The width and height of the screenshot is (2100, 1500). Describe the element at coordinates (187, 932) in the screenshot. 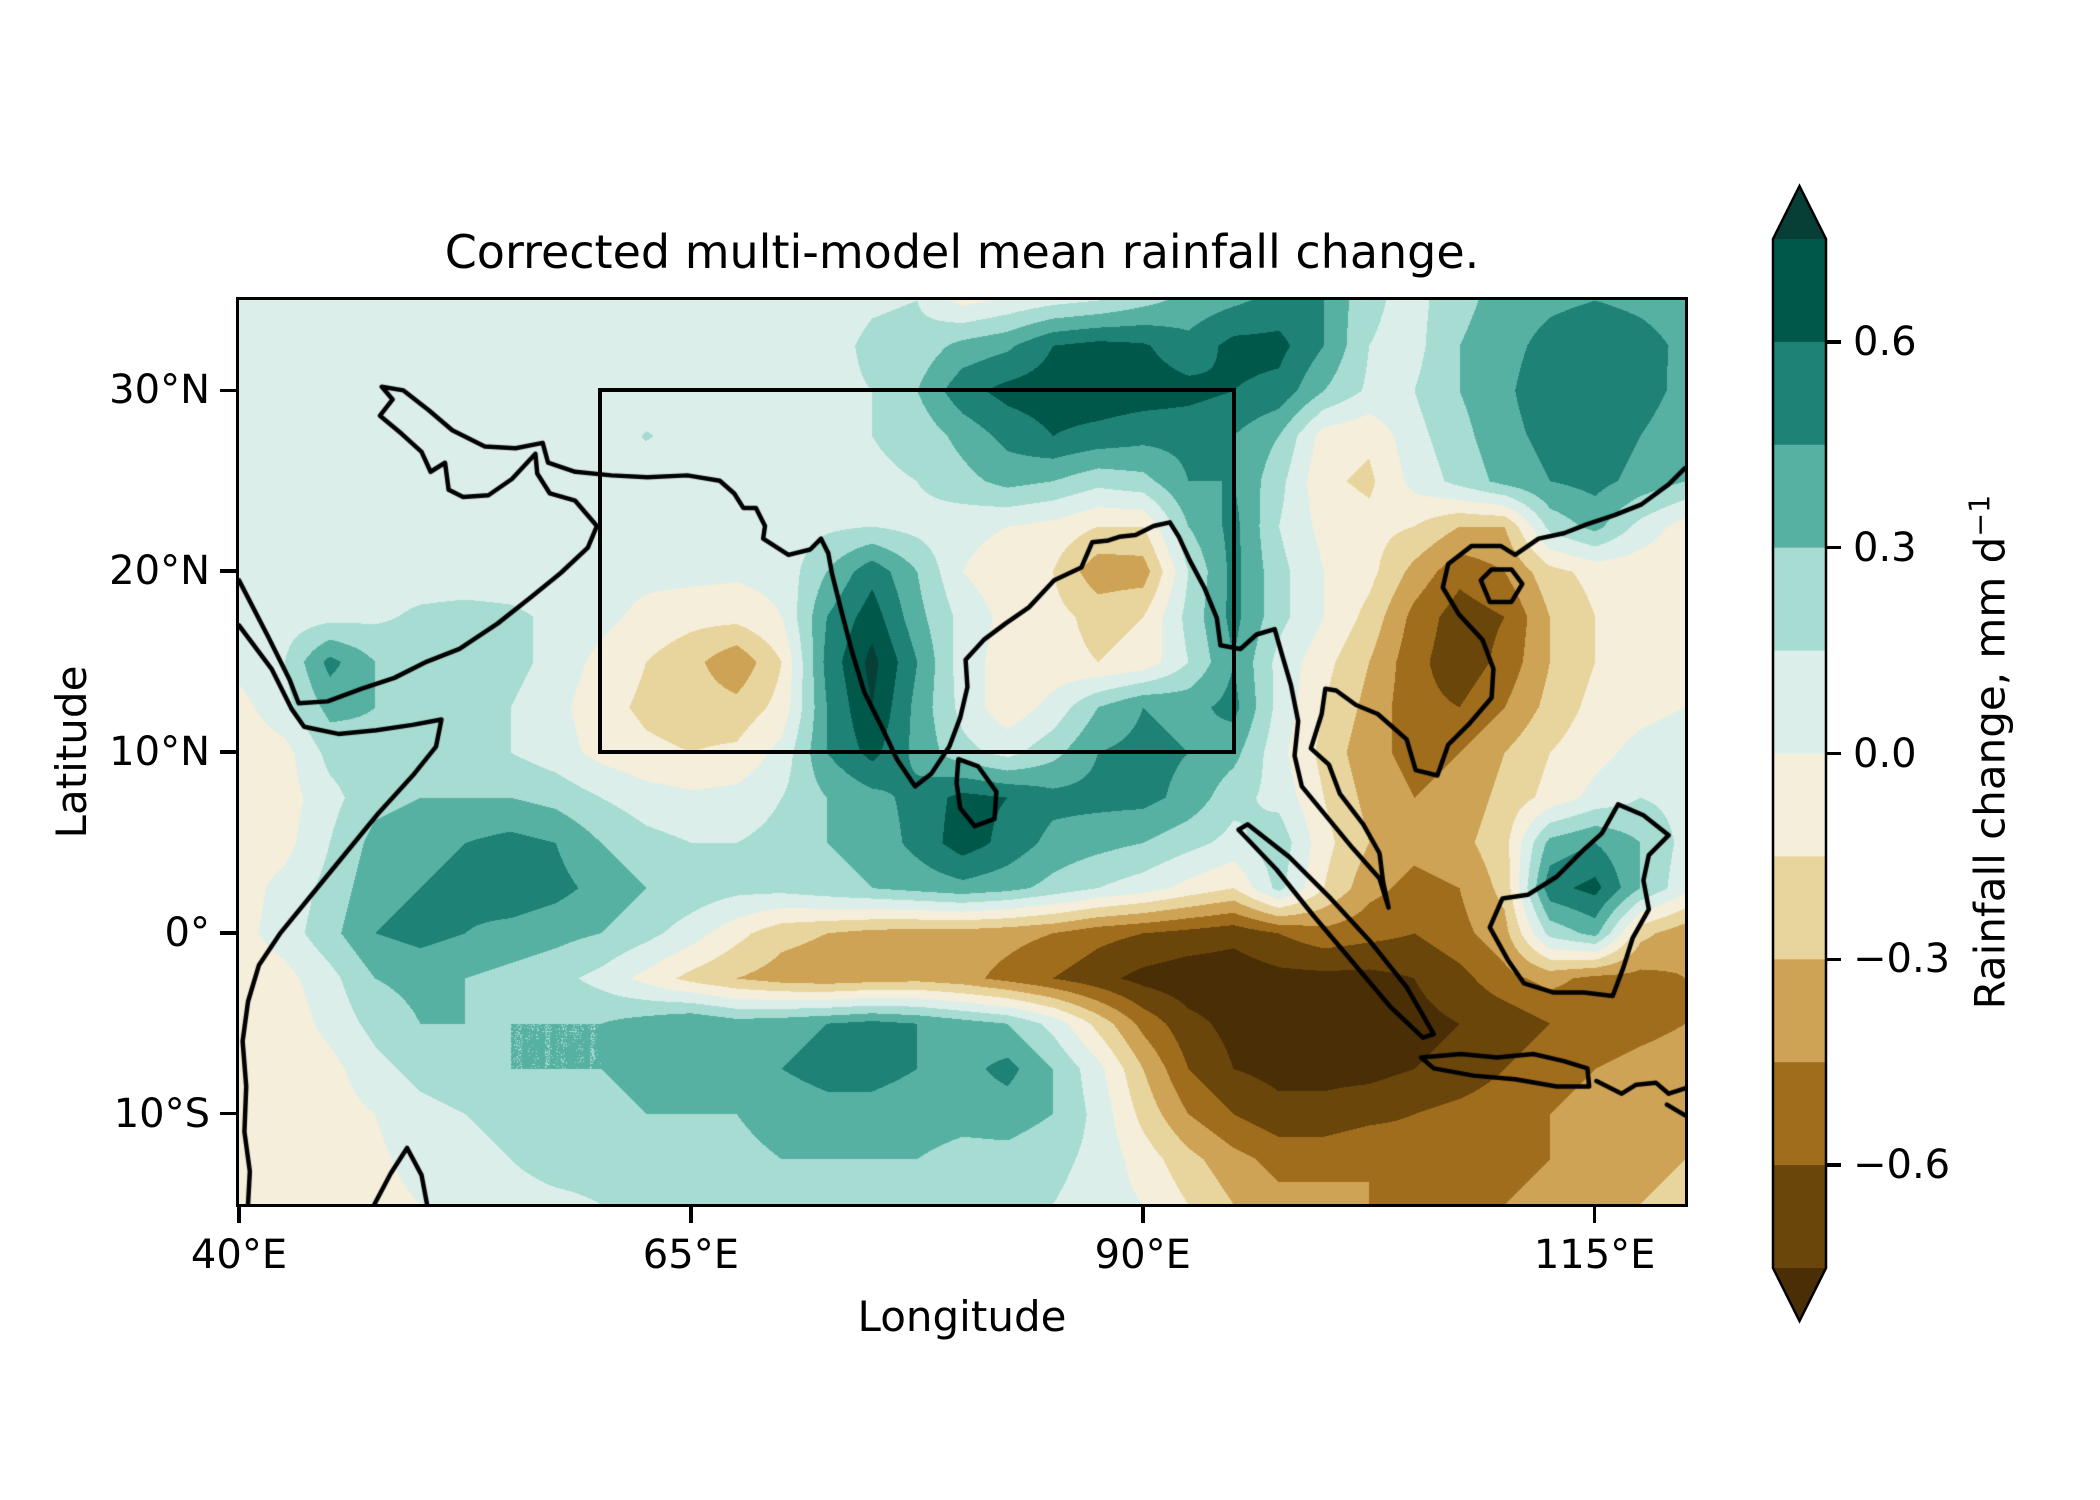

I see `y-tick-label: 0°` at that location.